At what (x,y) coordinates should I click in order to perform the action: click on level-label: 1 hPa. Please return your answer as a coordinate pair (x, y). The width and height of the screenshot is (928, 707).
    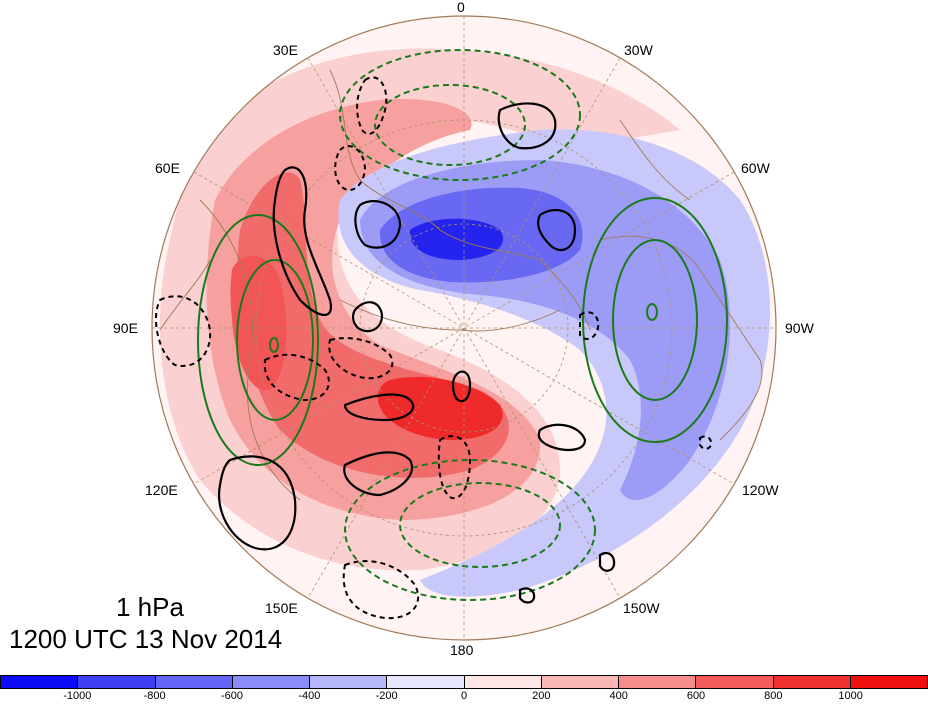
    Looking at the image, I should click on (150, 607).